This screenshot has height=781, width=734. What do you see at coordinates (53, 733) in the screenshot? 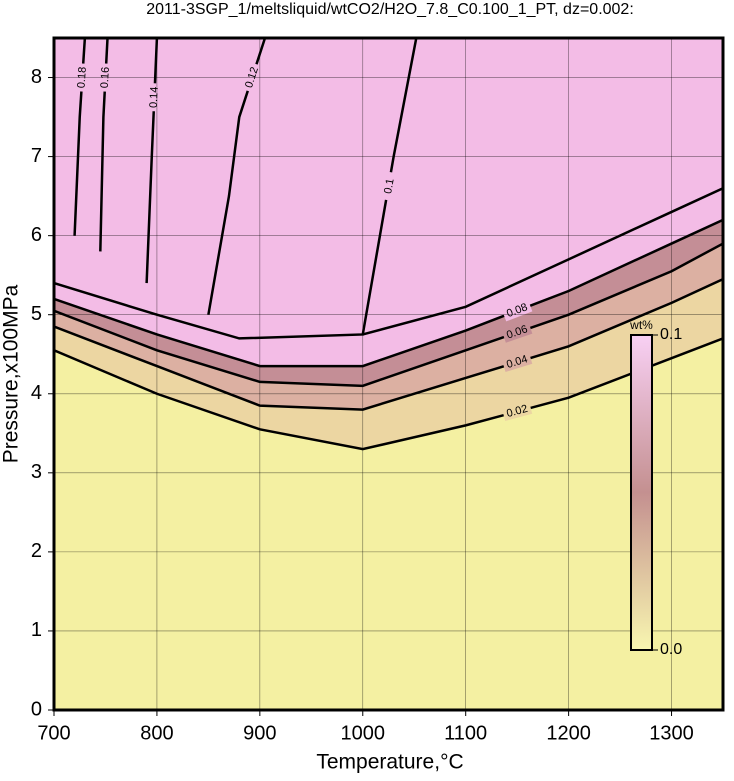
I see `x-tick-label: 700` at bounding box center [53, 733].